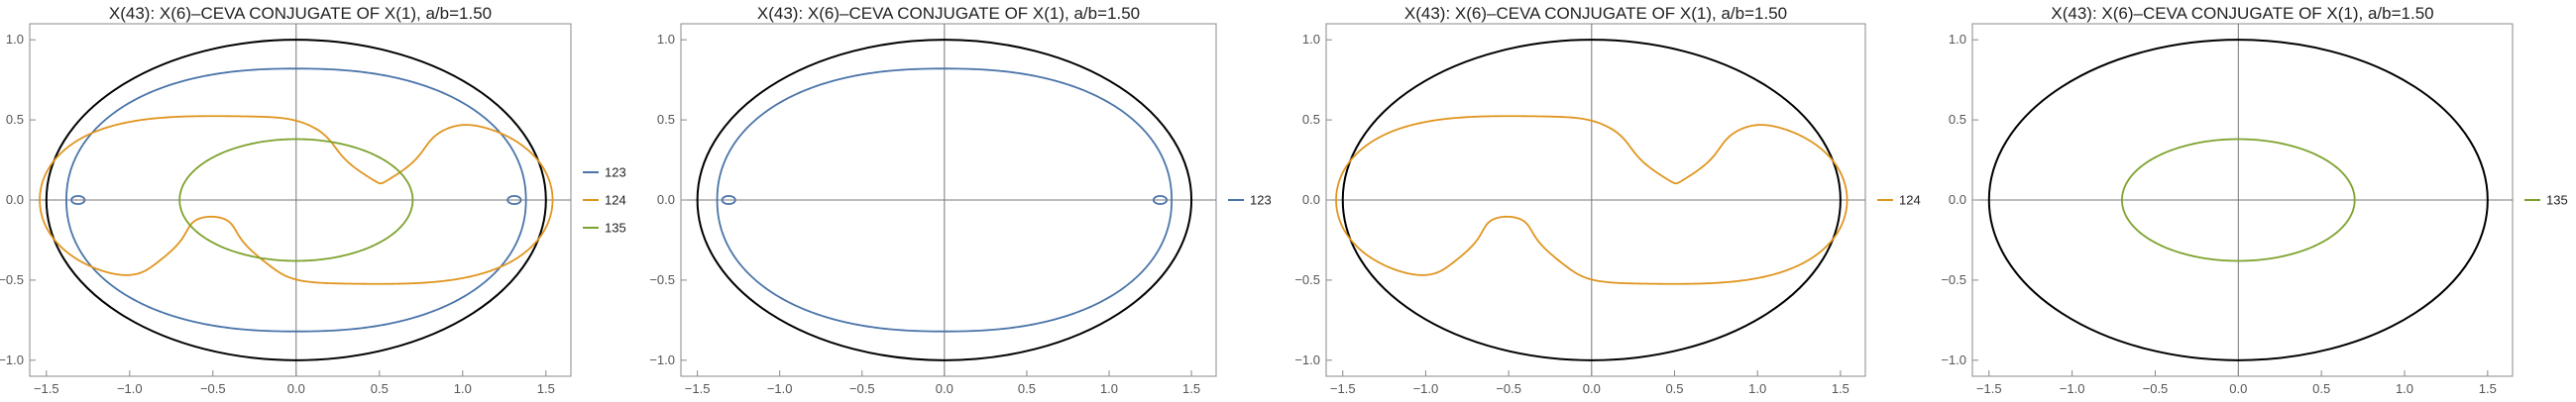 The width and height of the screenshot is (2576, 402). Describe the element at coordinates (604, 200) in the screenshot. I see `legend: 123 124 135` at that location.